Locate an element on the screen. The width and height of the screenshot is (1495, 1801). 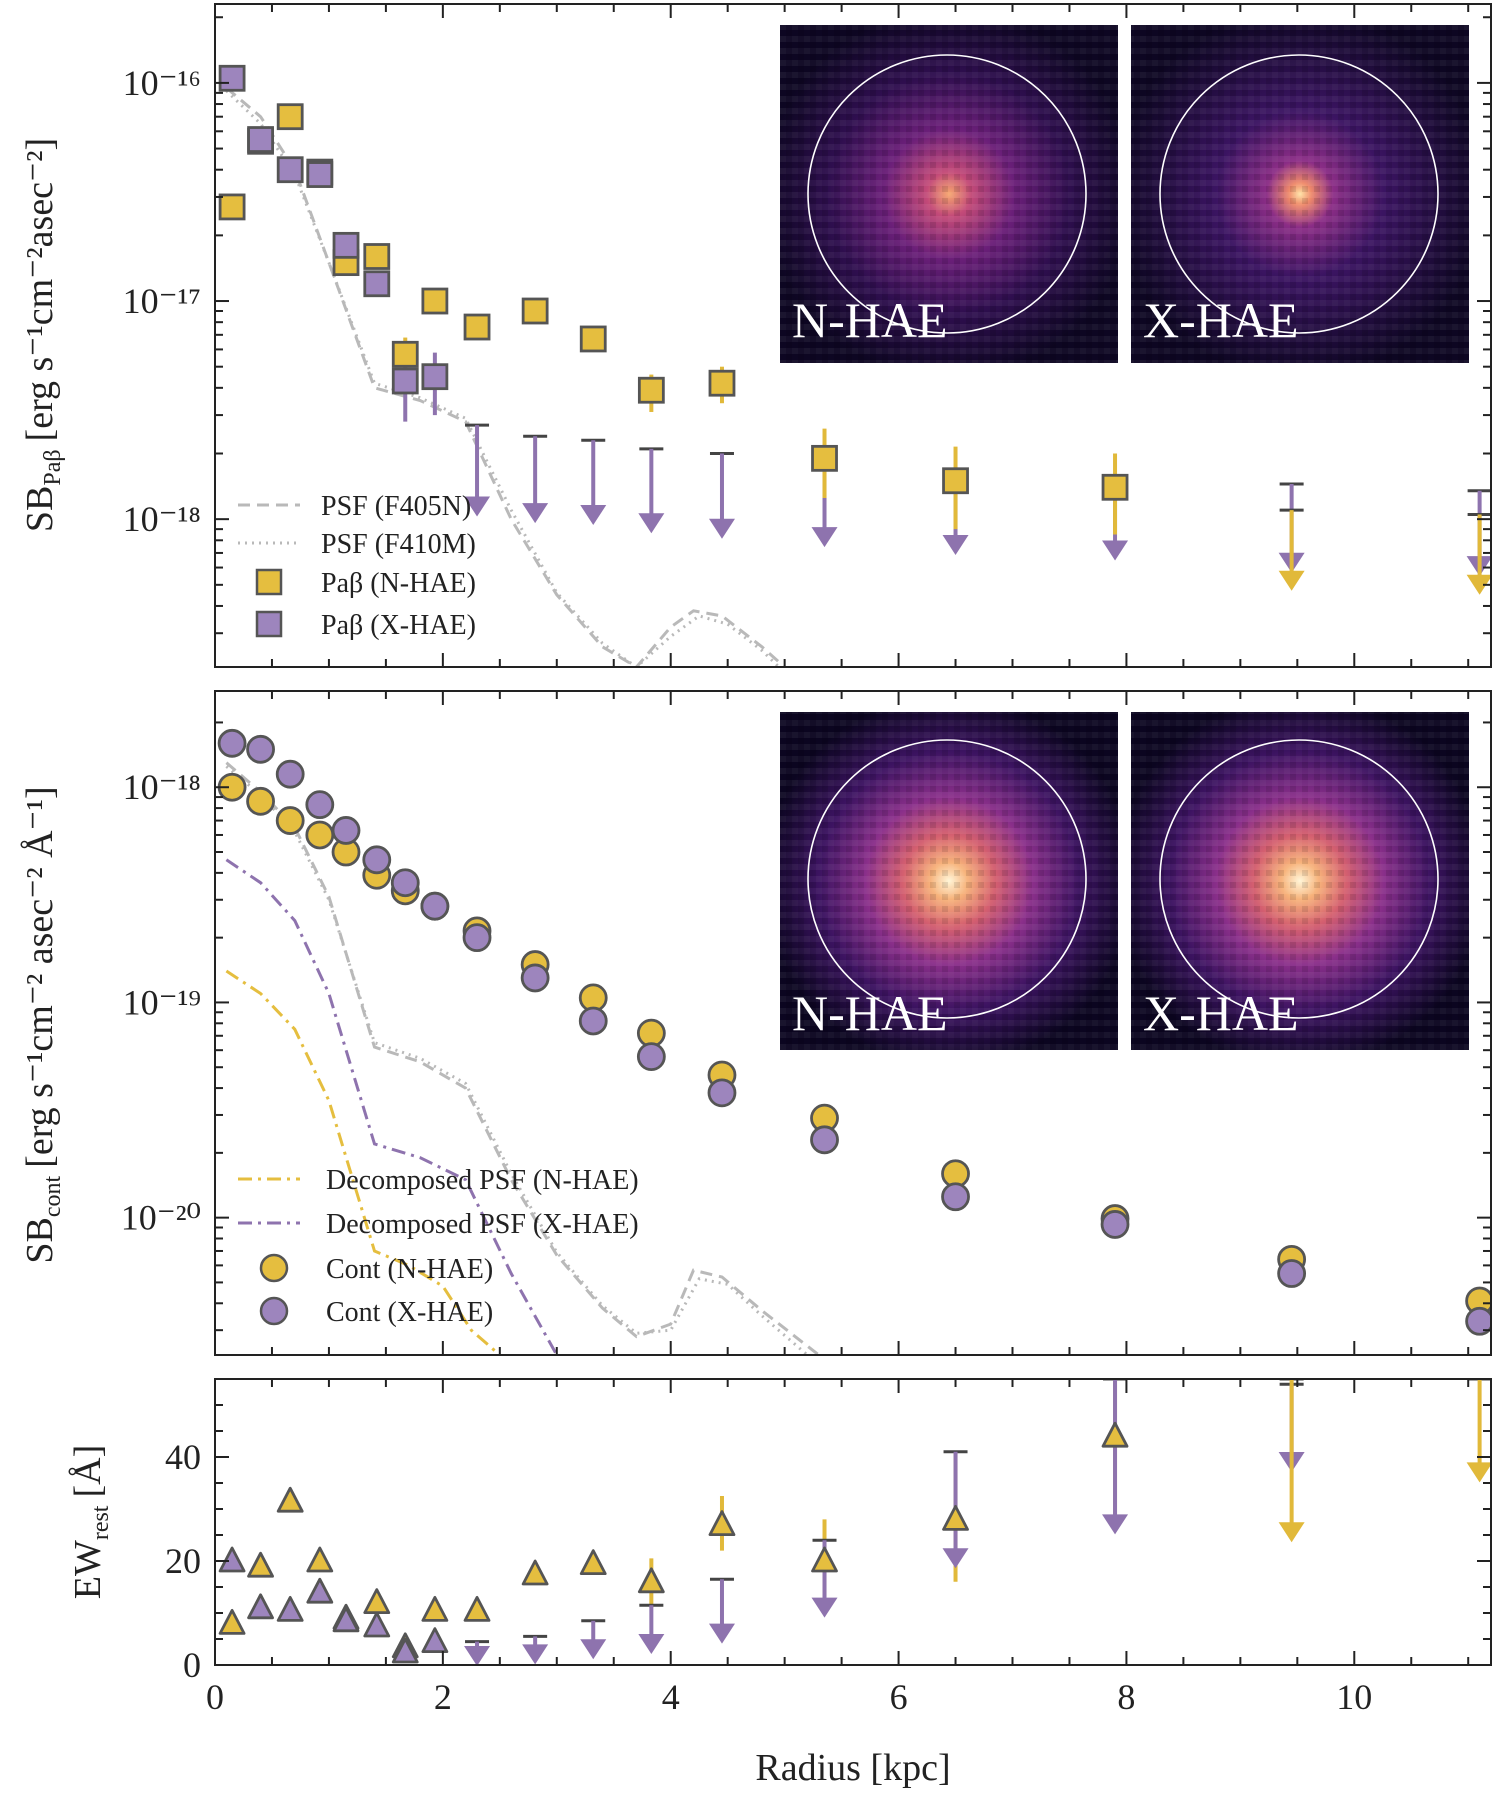
middle-inset-nhae-label: N-HAE is located at coordinates (870, 1013).